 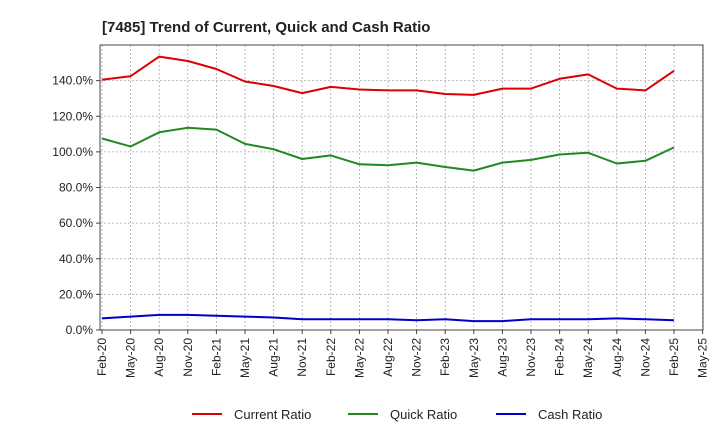 I want to click on y-tick-label: 60.0%, so click(x=76, y=223).